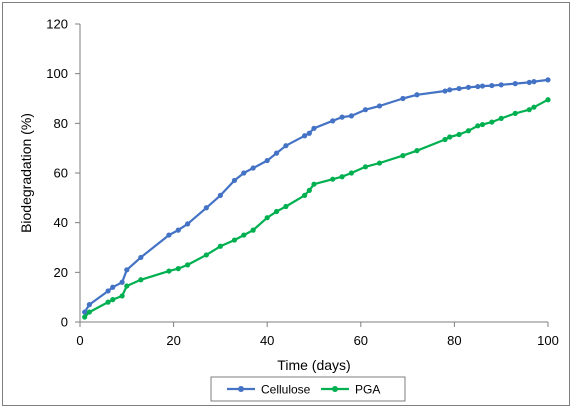  Describe the element at coordinates (79, 340) in the screenshot. I see `x-tick-label: 0` at that location.